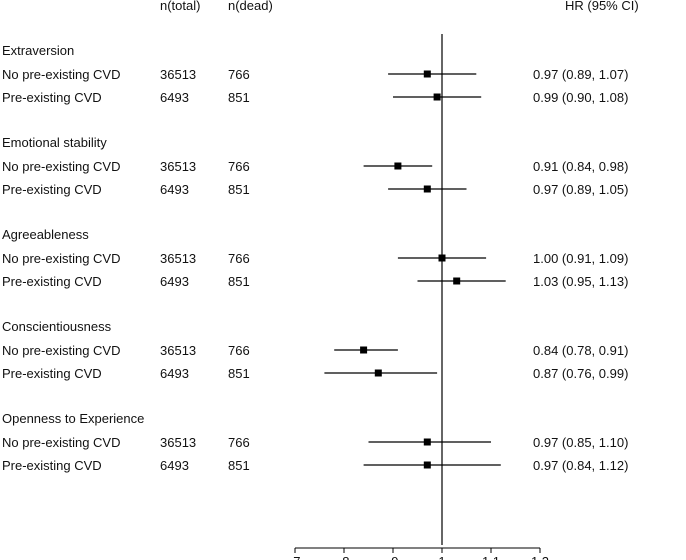  What do you see at coordinates (180, 6) in the screenshot?
I see `header-n-total: n(total)` at bounding box center [180, 6].